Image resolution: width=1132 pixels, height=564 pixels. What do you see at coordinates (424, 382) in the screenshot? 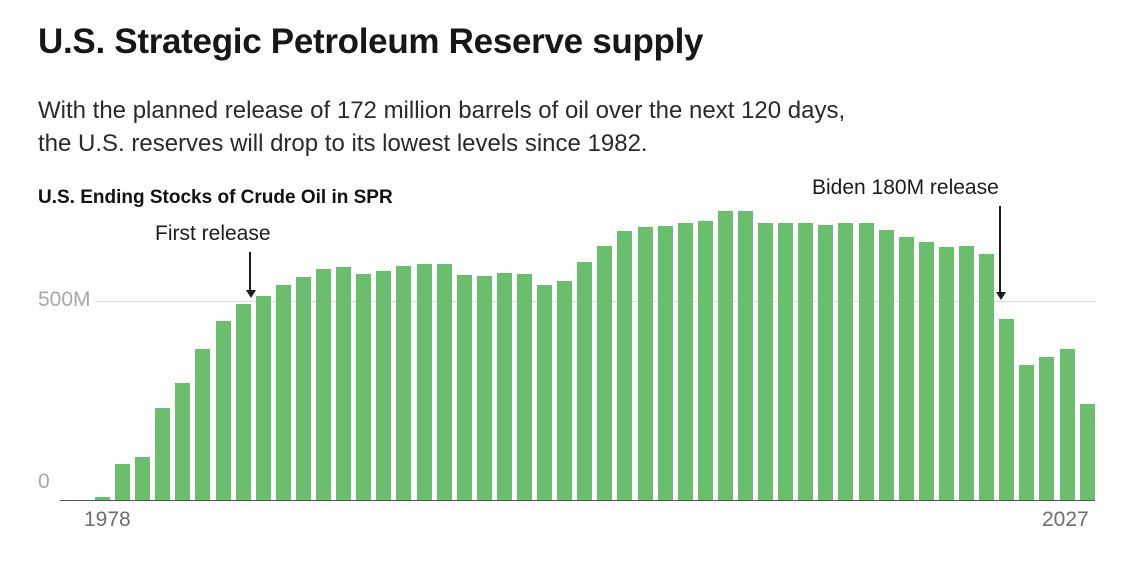
I see `bar-1994` at bounding box center [424, 382].